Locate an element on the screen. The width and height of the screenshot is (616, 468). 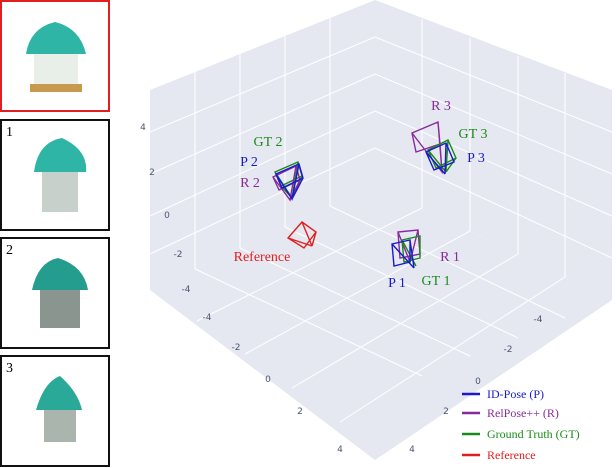
house-view is located at coordinates (60, 290).